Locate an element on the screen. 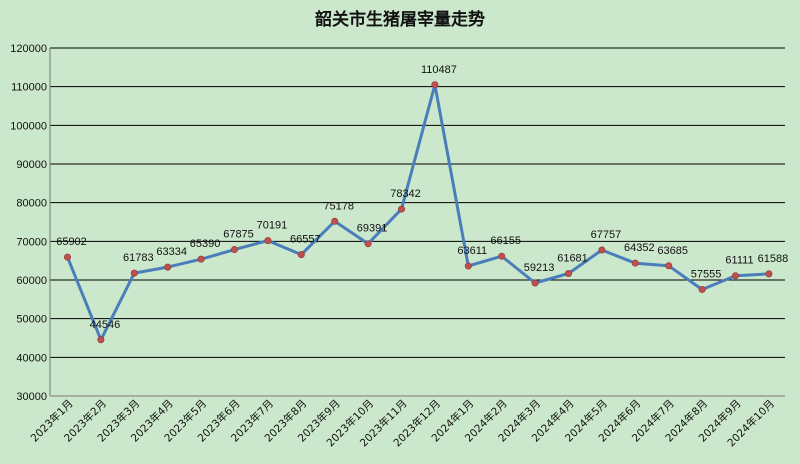  data-label: 65390 is located at coordinates (205, 244).